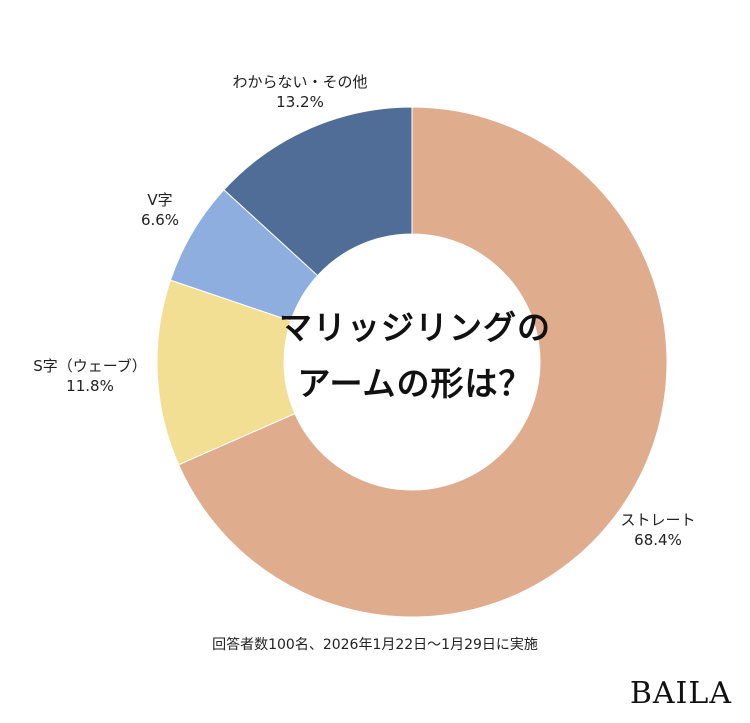  I want to click on chart-center-title: マリッジリングの アームの形は？, so click(415, 356).